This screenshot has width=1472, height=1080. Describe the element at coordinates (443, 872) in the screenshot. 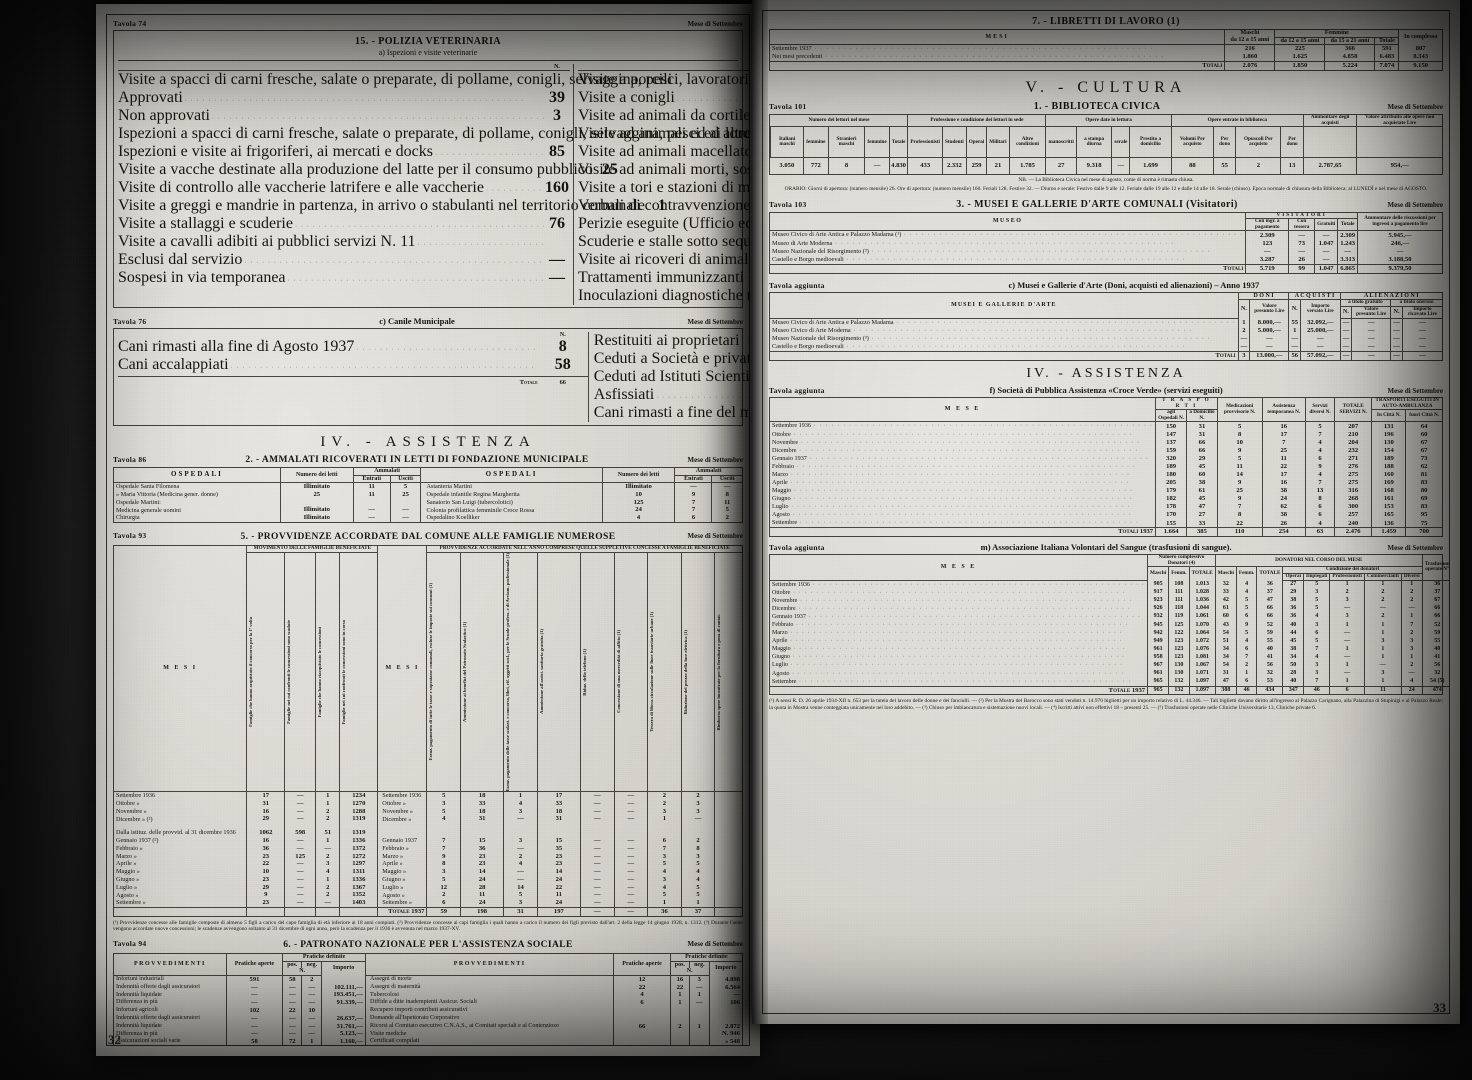

I see `t93-p0: 3` at that location.